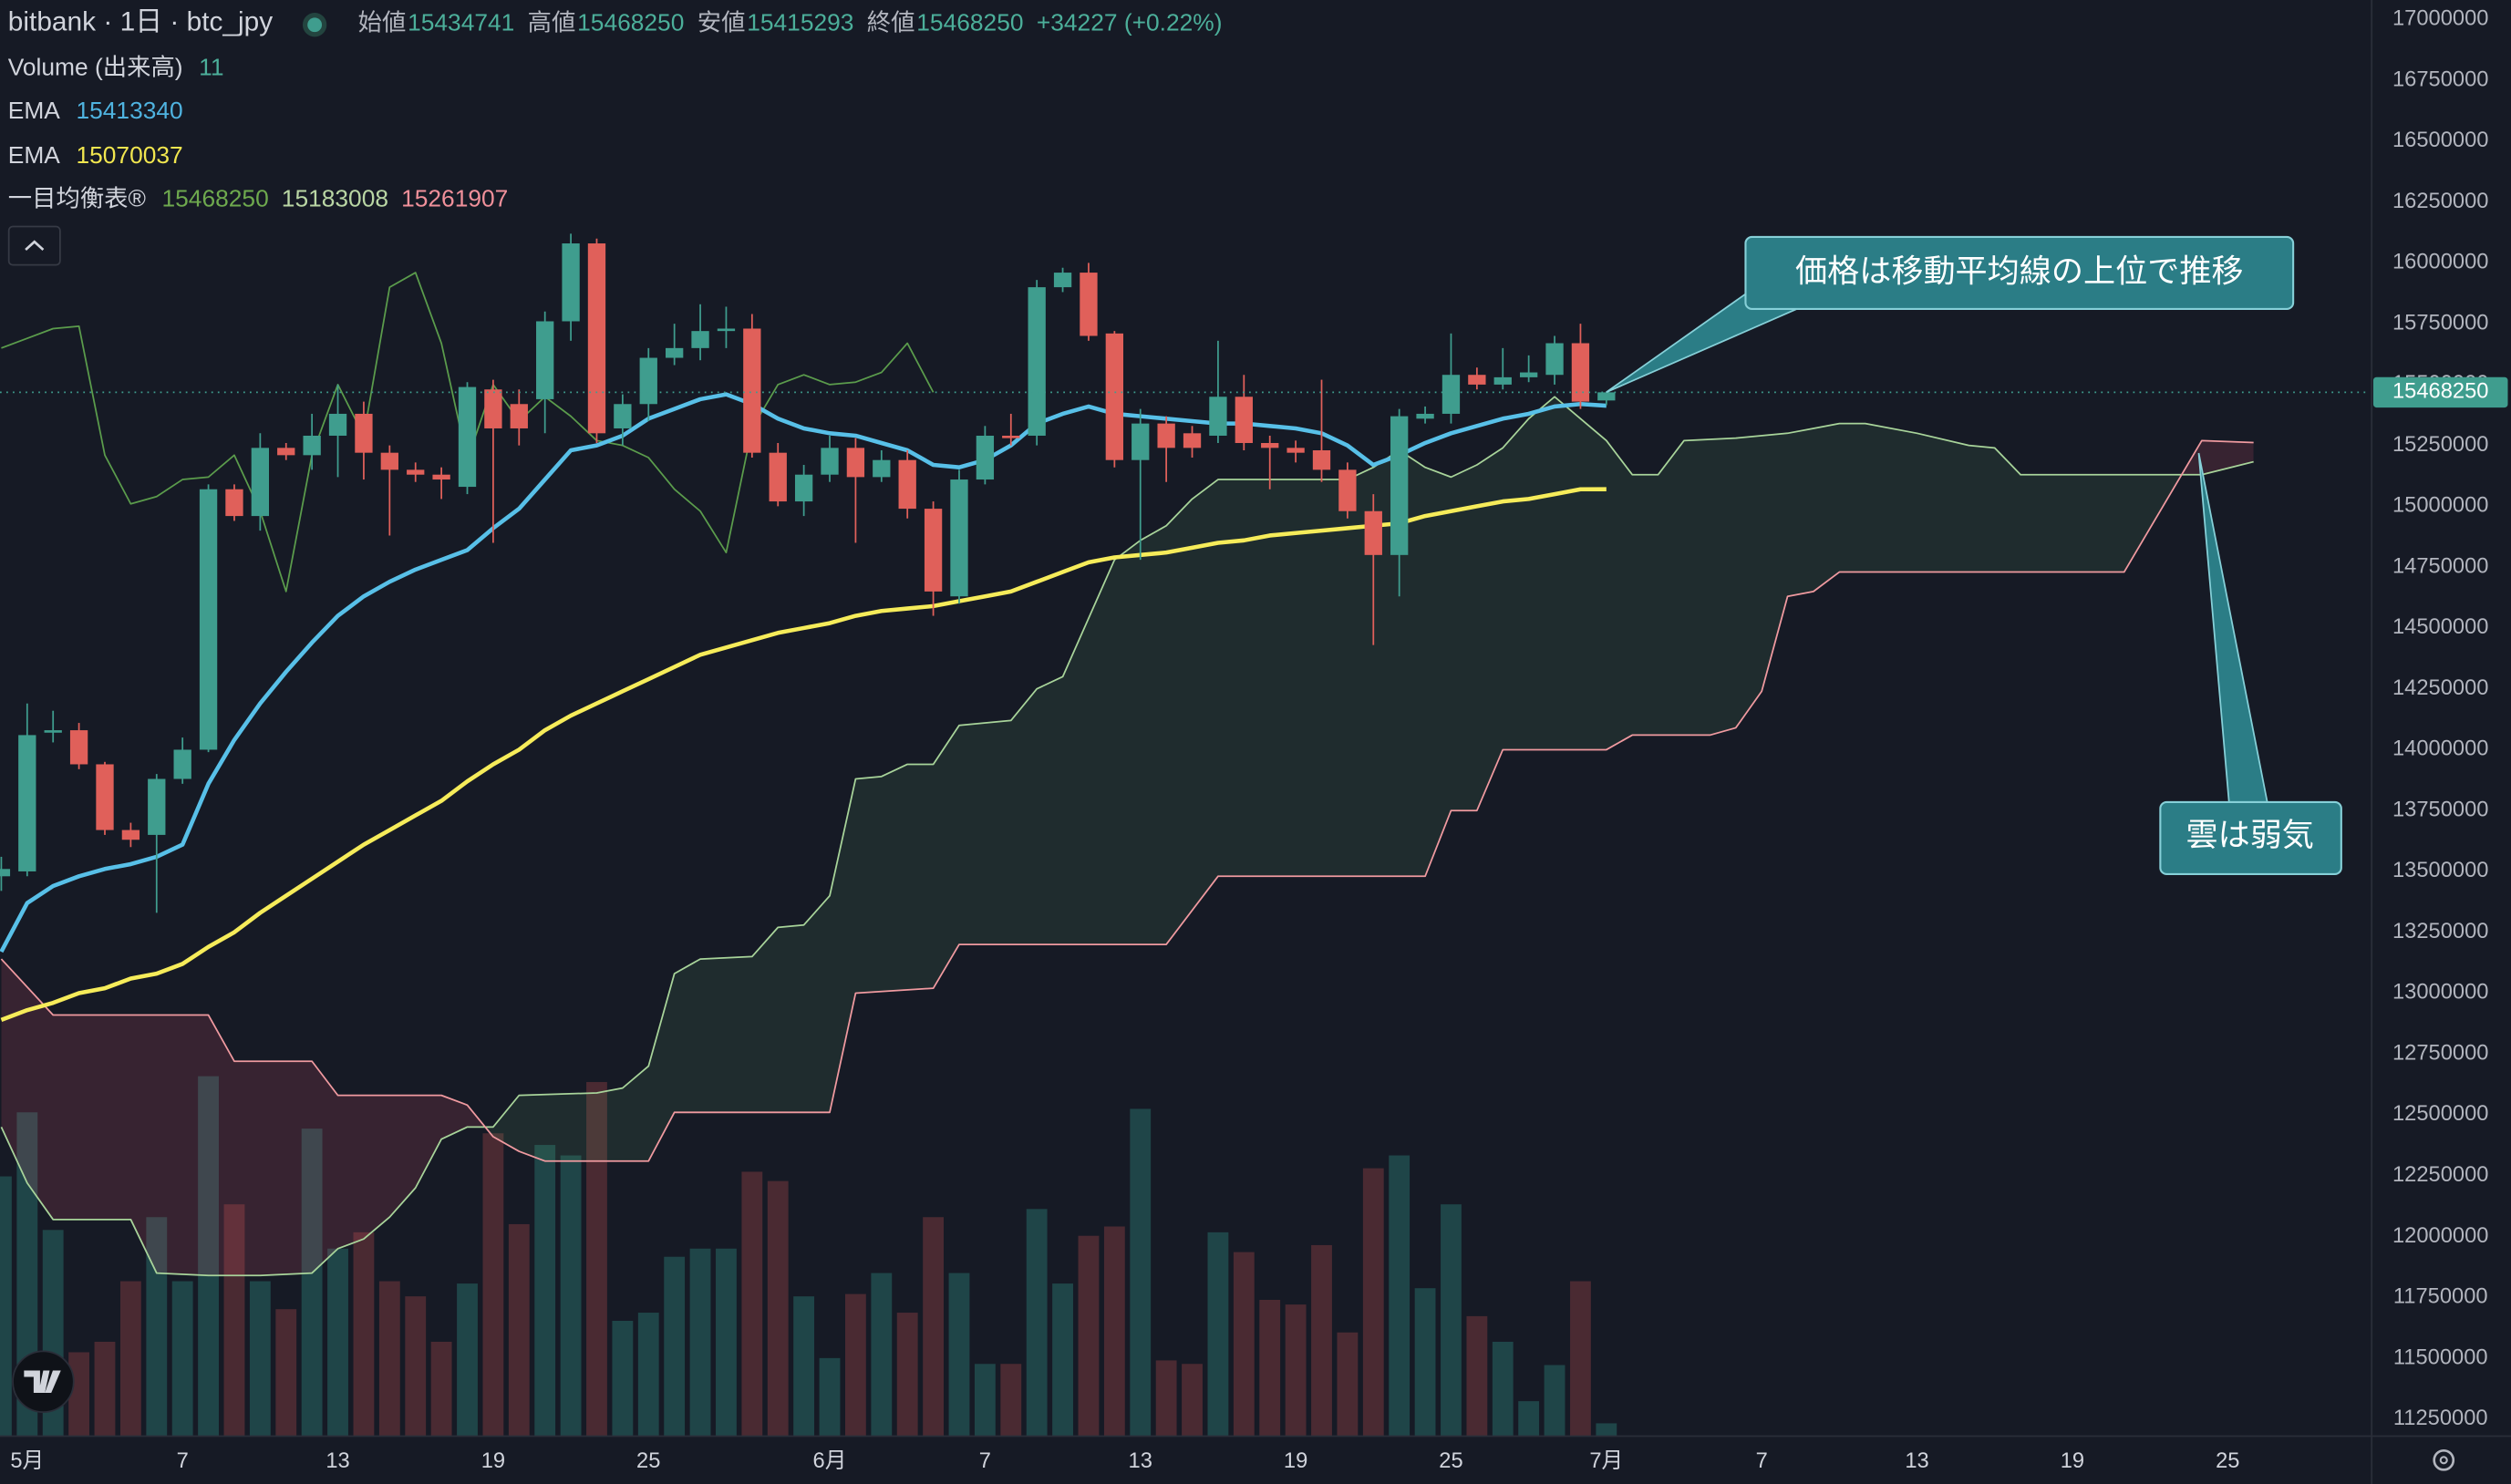  Describe the element at coordinates (2440, 392) in the screenshot. I see `last-price-label: 15468250` at that location.